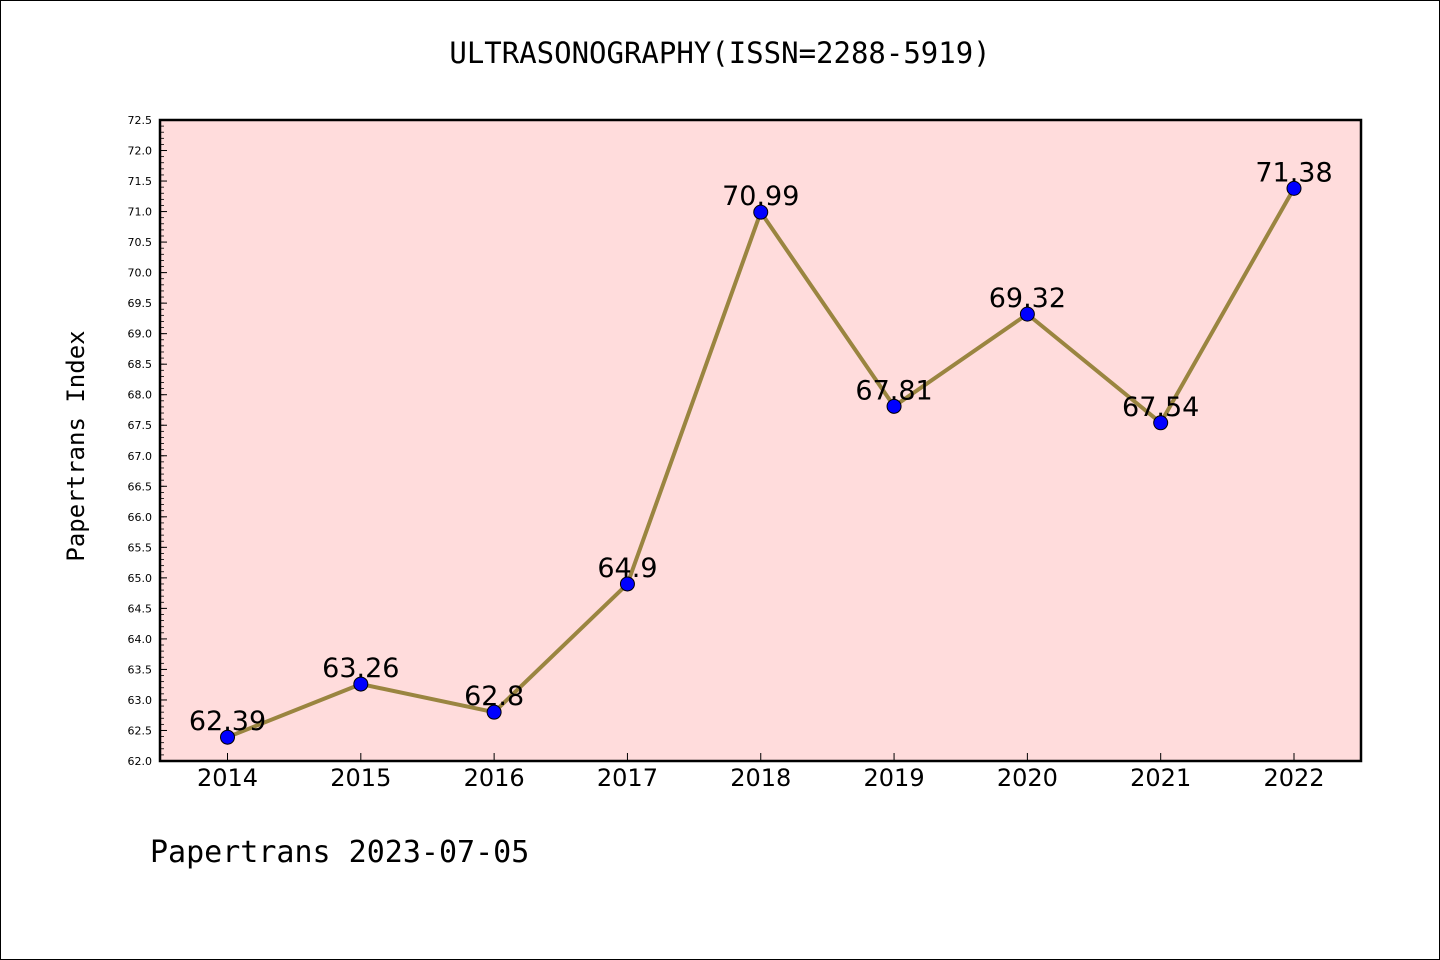 This screenshot has height=960, width=1440. Describe the element at coordinates (627, 568) in the screenshot. I see `data-label: 64.9` at that location.